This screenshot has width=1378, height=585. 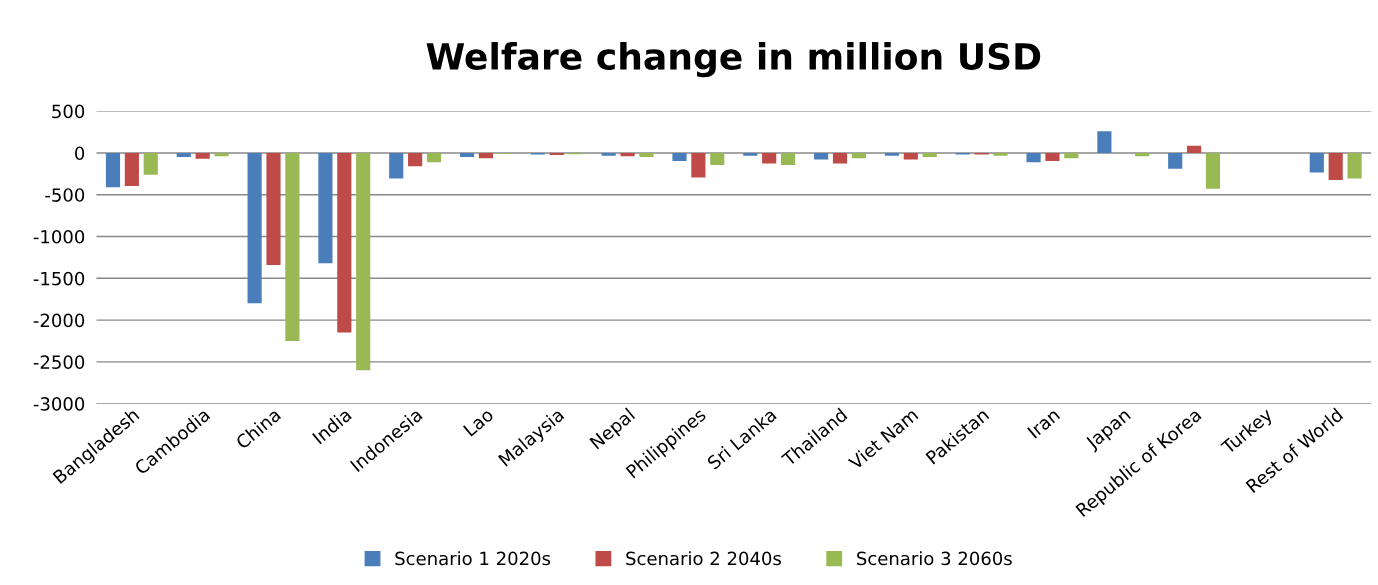 I want to click on x-tick-label: Iran, so click(x=1044, y=423).